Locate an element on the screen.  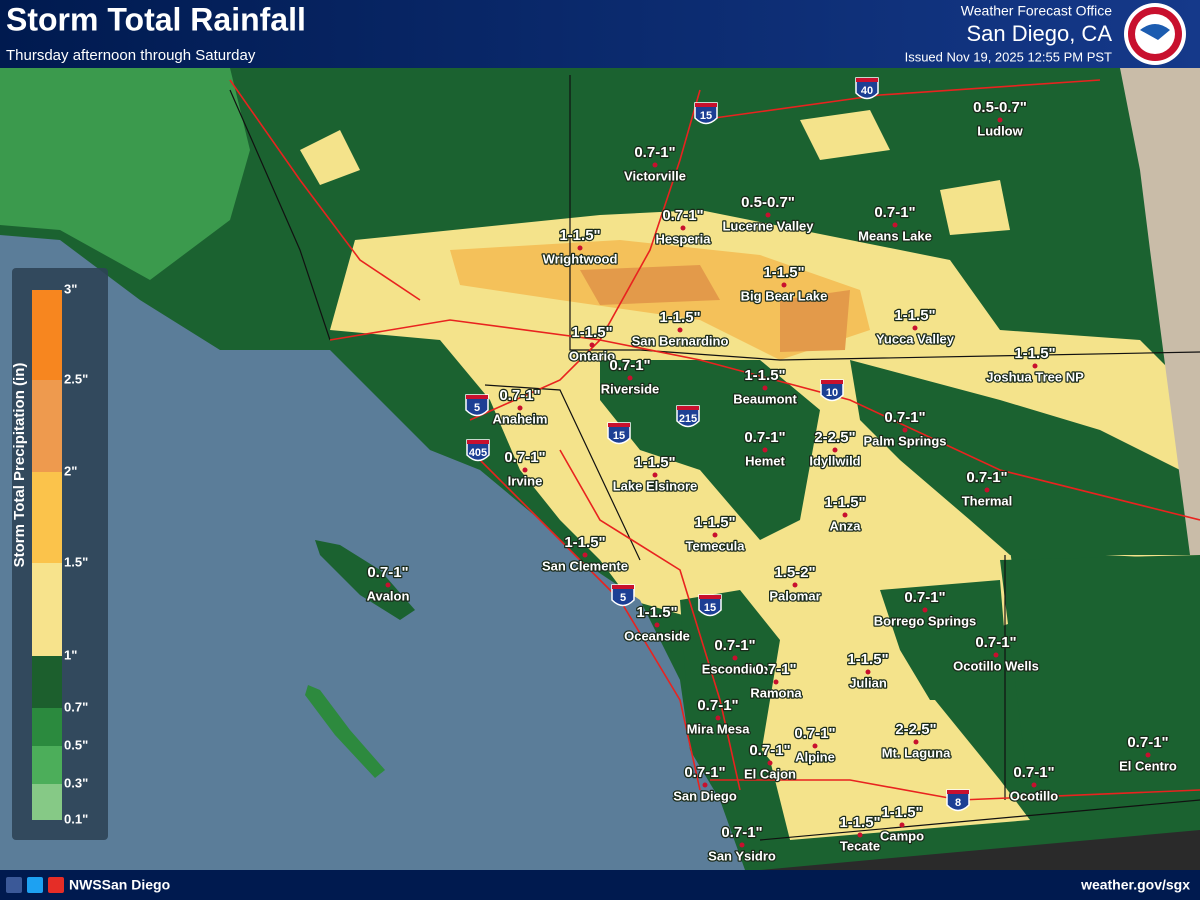
location-name: Alpine is located at coordinates (815, 756).